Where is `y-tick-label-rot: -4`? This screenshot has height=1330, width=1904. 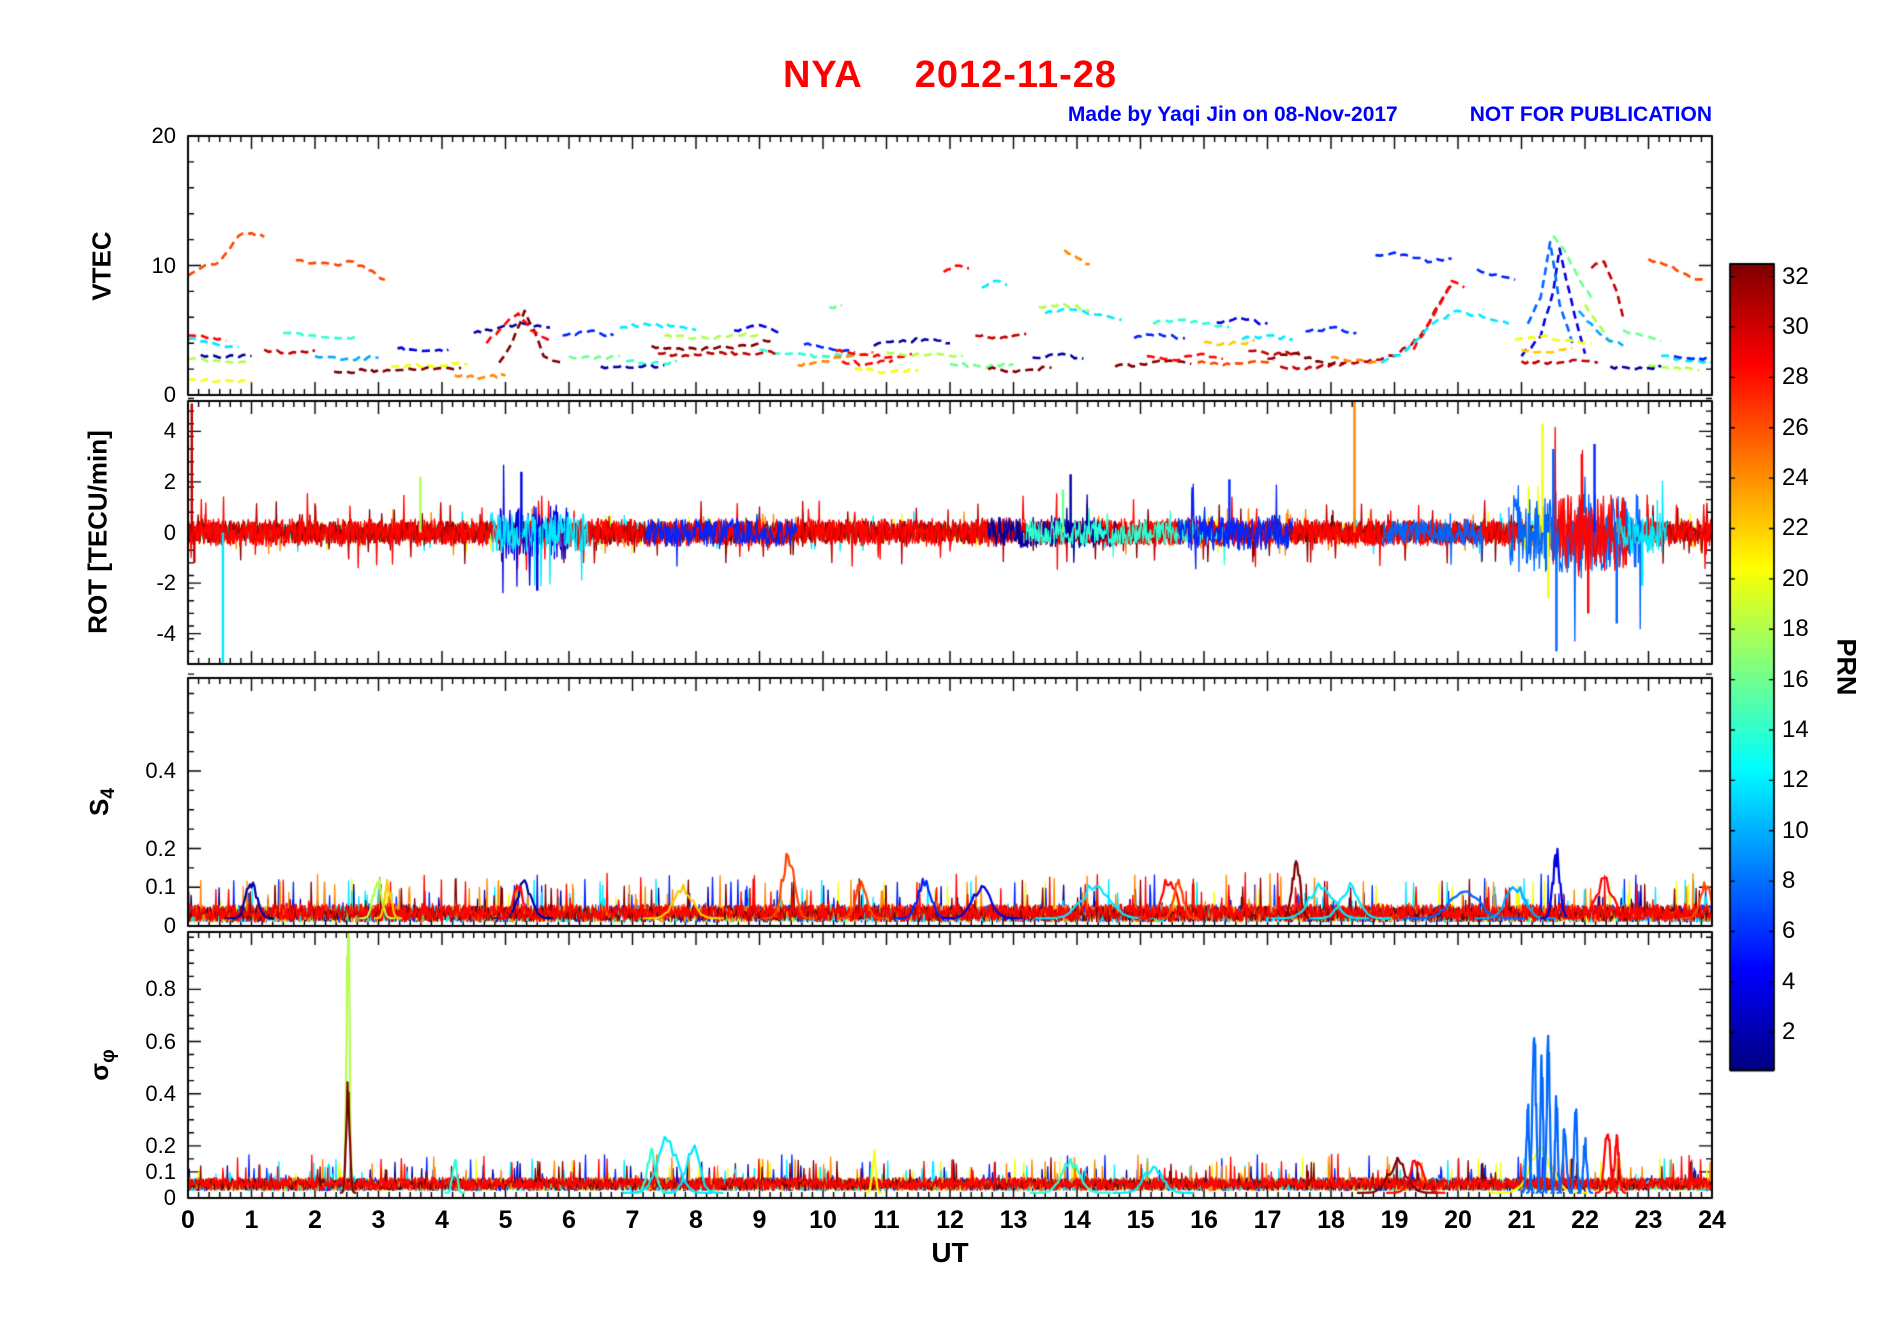
y-tick-label-rot: -4 is located at coordinates (166, 633).